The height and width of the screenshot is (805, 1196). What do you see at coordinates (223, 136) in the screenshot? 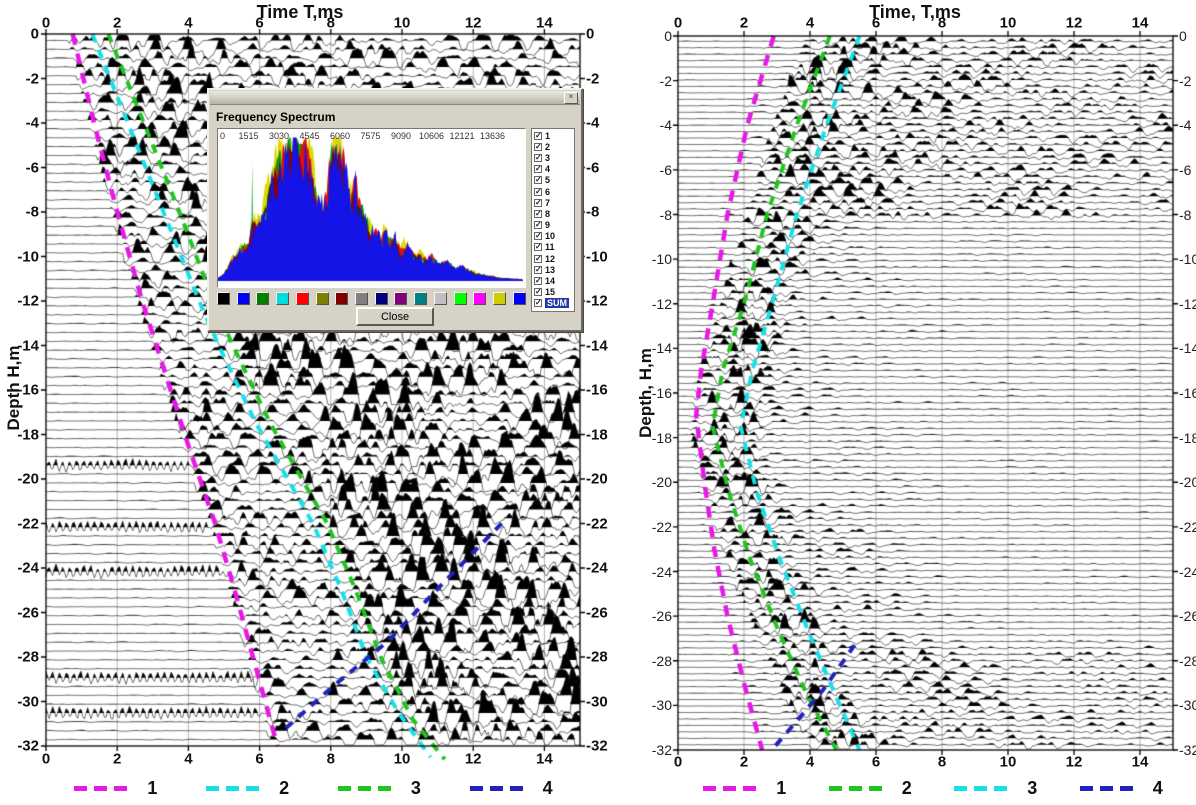
I see `frequency-tick-label: 0` at bounding box center [223, 136].